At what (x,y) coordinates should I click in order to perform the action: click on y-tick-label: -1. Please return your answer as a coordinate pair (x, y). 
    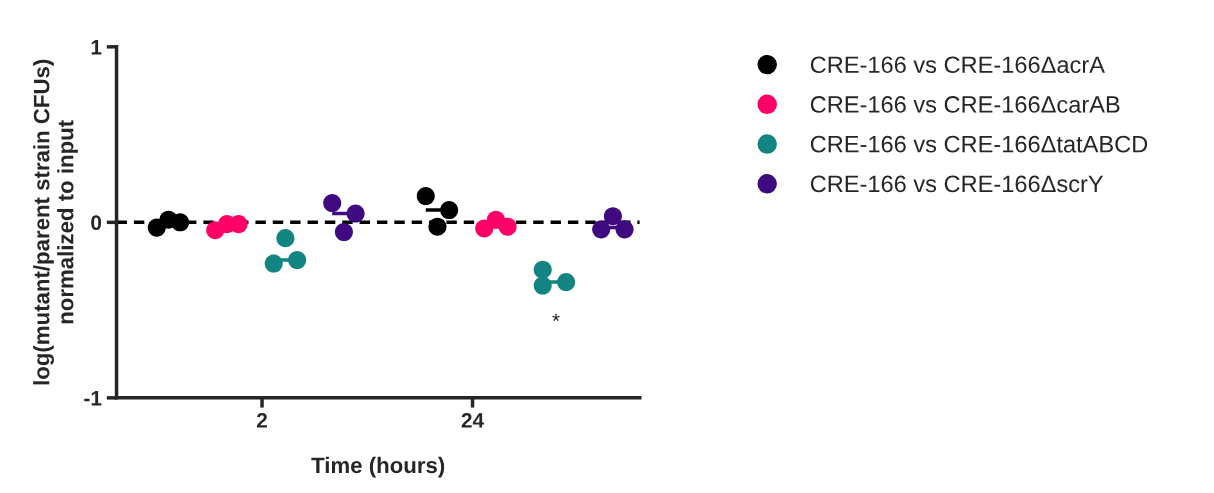
    Looking at the image, I should click on (93, 398).